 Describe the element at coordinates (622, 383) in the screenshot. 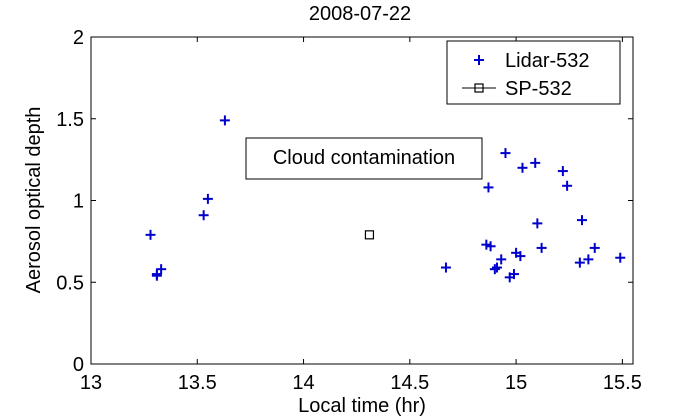

I see `x-tick-label: 15.5` at that location.